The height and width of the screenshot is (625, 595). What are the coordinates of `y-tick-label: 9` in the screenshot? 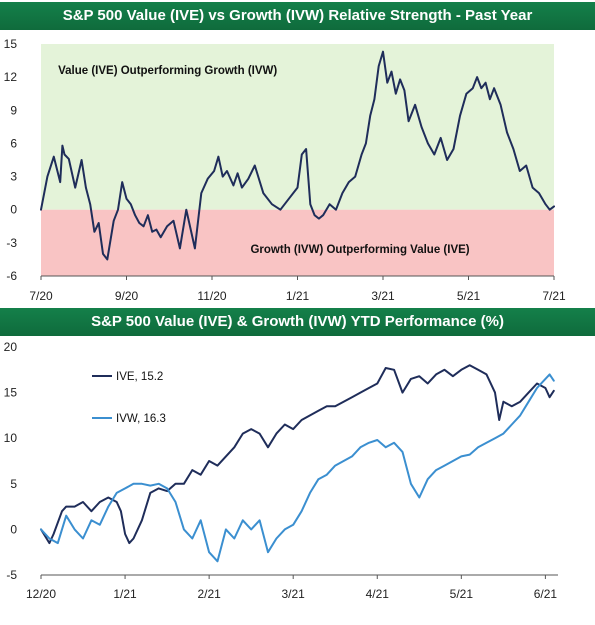 It's located at (13, 110).